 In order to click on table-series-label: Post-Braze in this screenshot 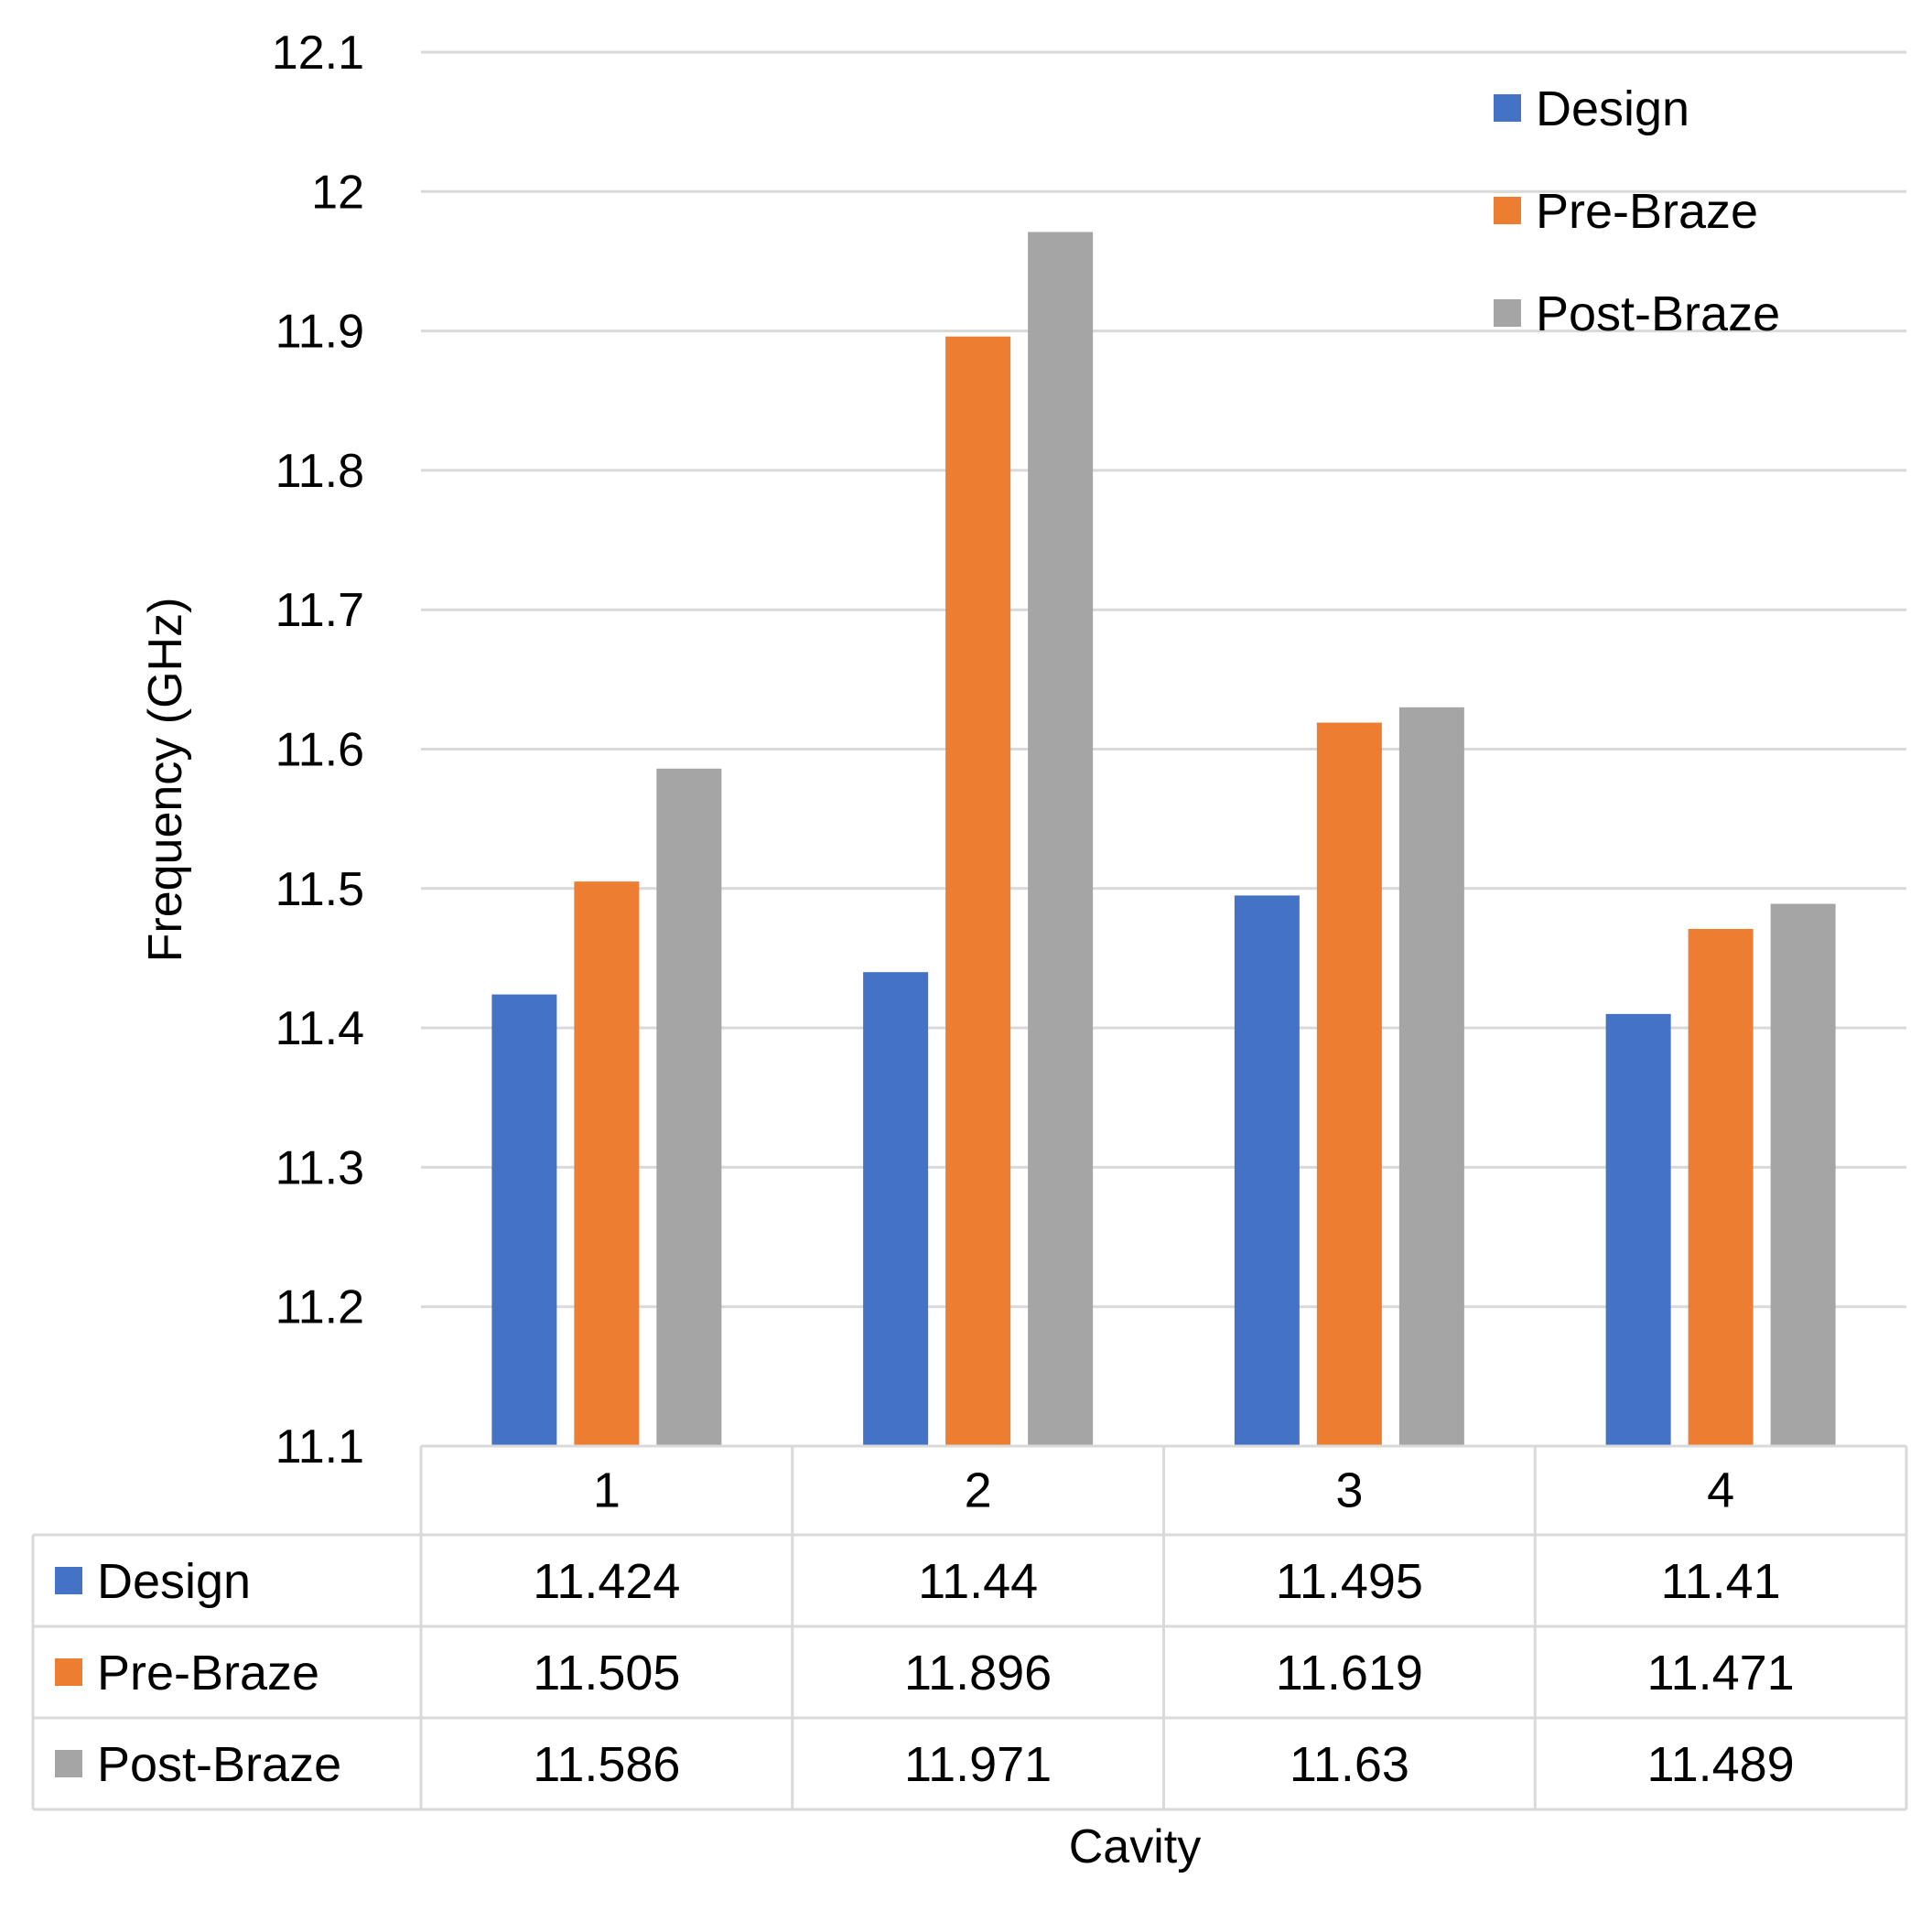, I will do `click(219, 1764)`.